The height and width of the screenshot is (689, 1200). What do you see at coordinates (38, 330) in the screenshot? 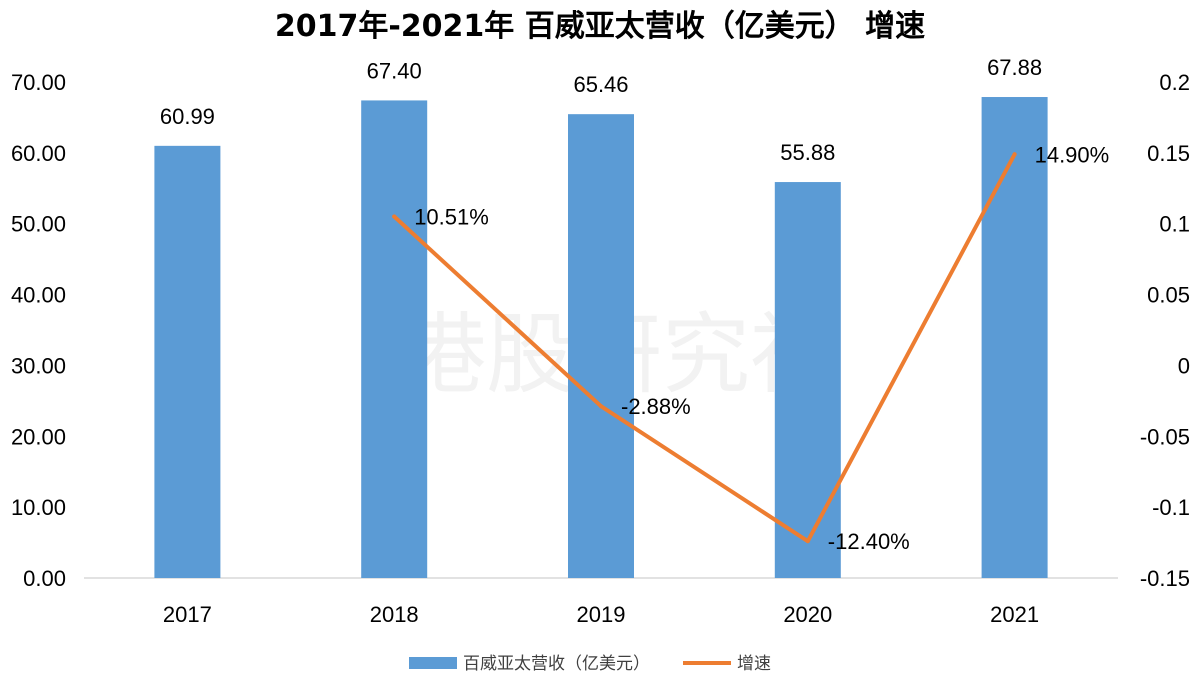
I see `left-y-axis: 0.00 10.00 20.00 30.00 40.00 50.00 60.00 70.00` at bounding box center [38, 330].